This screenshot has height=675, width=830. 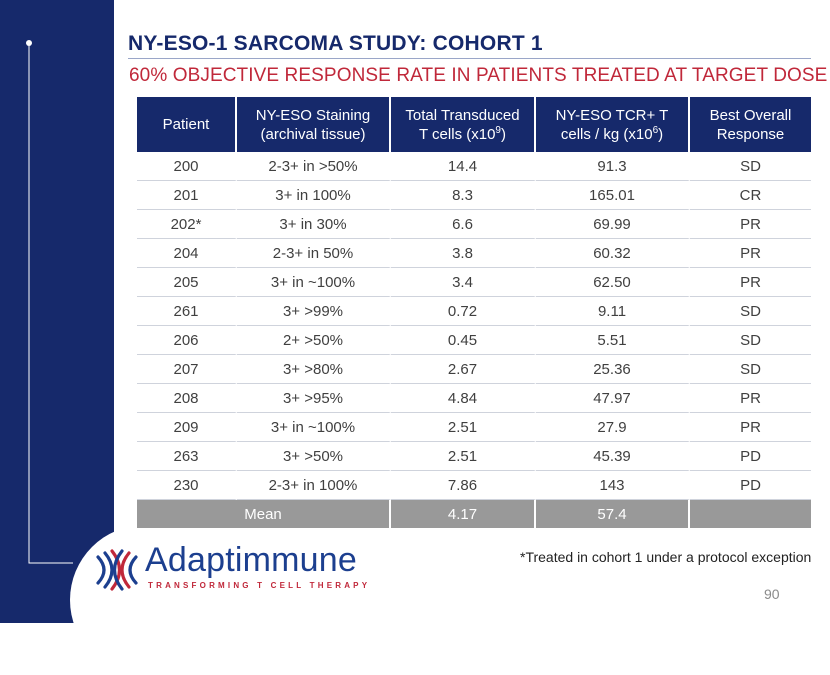 What do you see at coordinates (187, 485) in the screenshot?
I see `cell-patient: 230` at bounding box center [187, 485].